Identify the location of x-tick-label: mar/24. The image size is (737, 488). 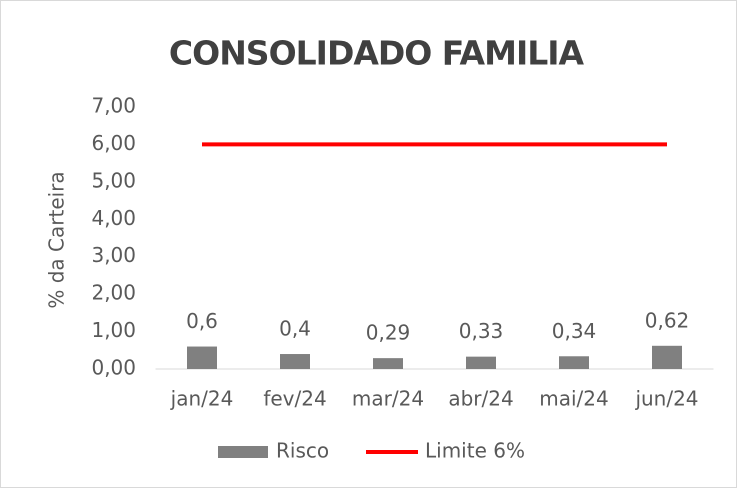
(388, 399).